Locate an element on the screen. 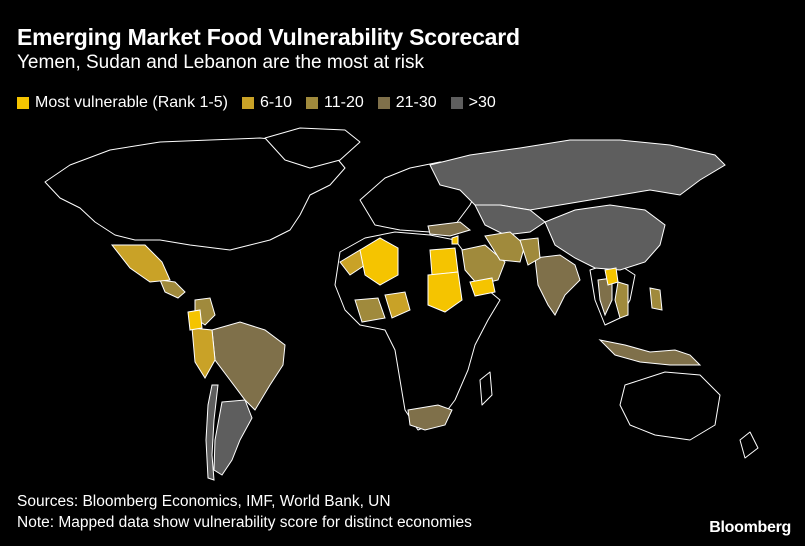  north-america is located at coordinates (195, 194).